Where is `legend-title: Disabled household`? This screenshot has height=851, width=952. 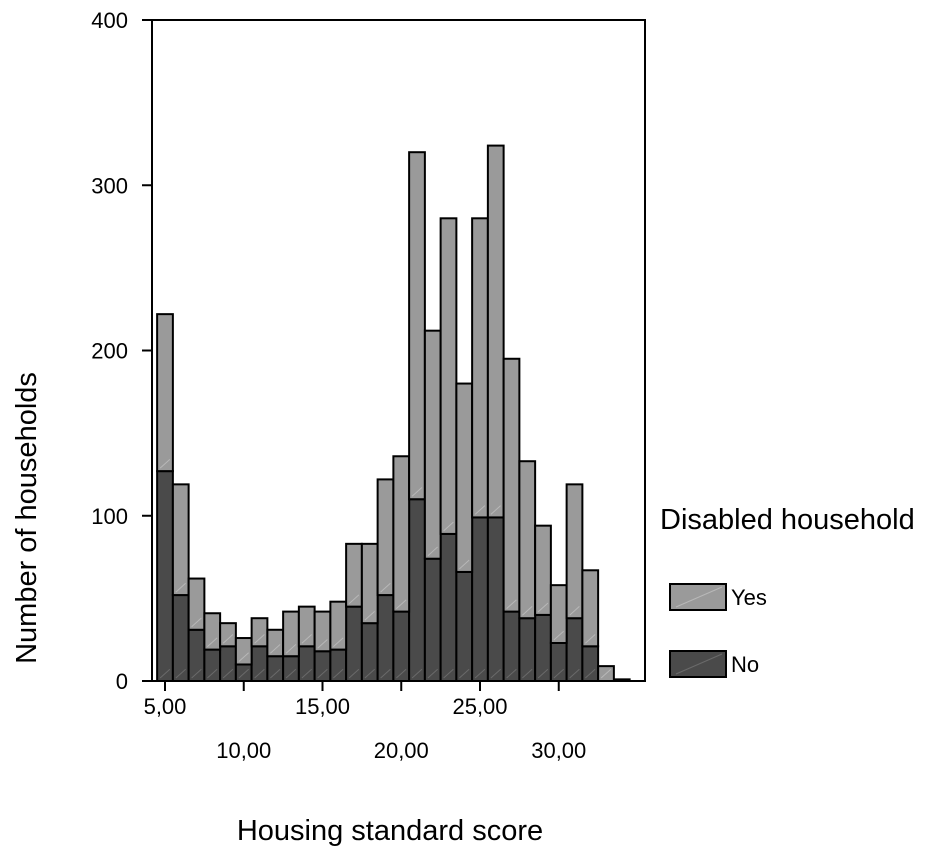 legend-title: Disabled household is located at coordinates (787, 520).